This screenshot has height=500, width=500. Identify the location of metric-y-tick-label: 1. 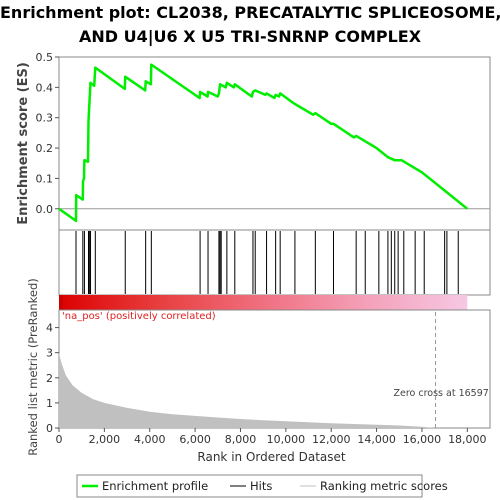
(49, 403).